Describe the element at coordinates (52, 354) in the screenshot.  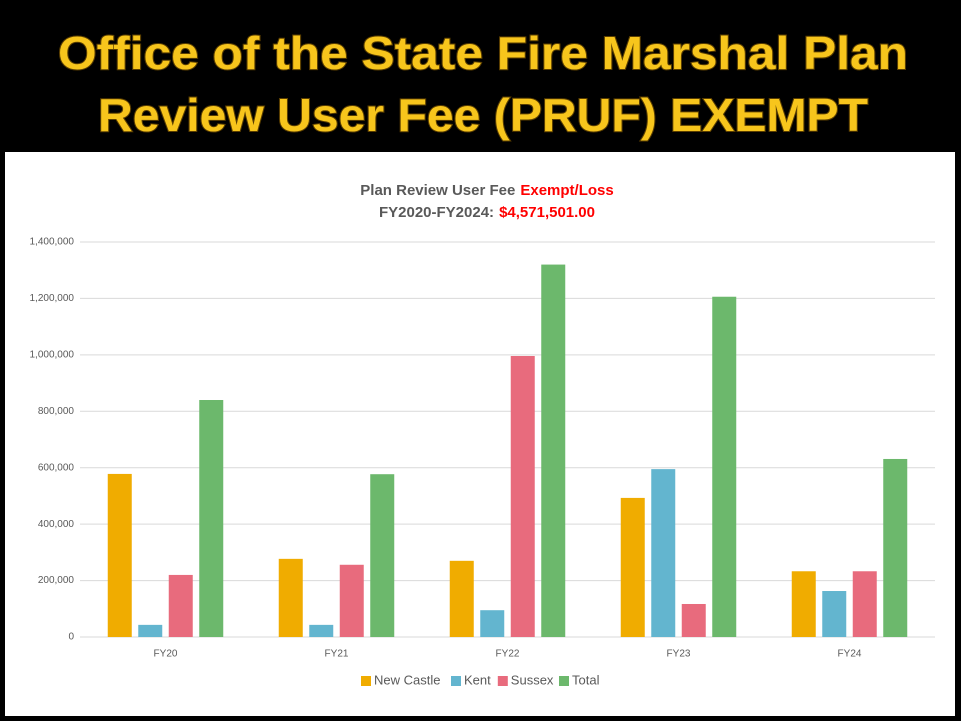
I see `y-tick-label: 1,000,000` at that location.